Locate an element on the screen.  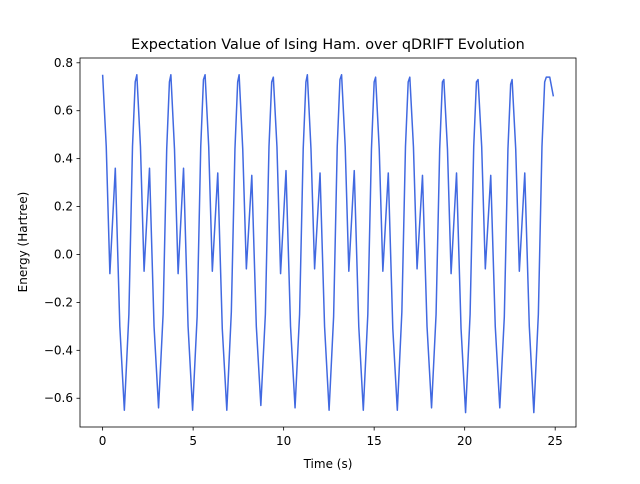
y-tick-label: 0.2 is located at coordinates (63, 207).